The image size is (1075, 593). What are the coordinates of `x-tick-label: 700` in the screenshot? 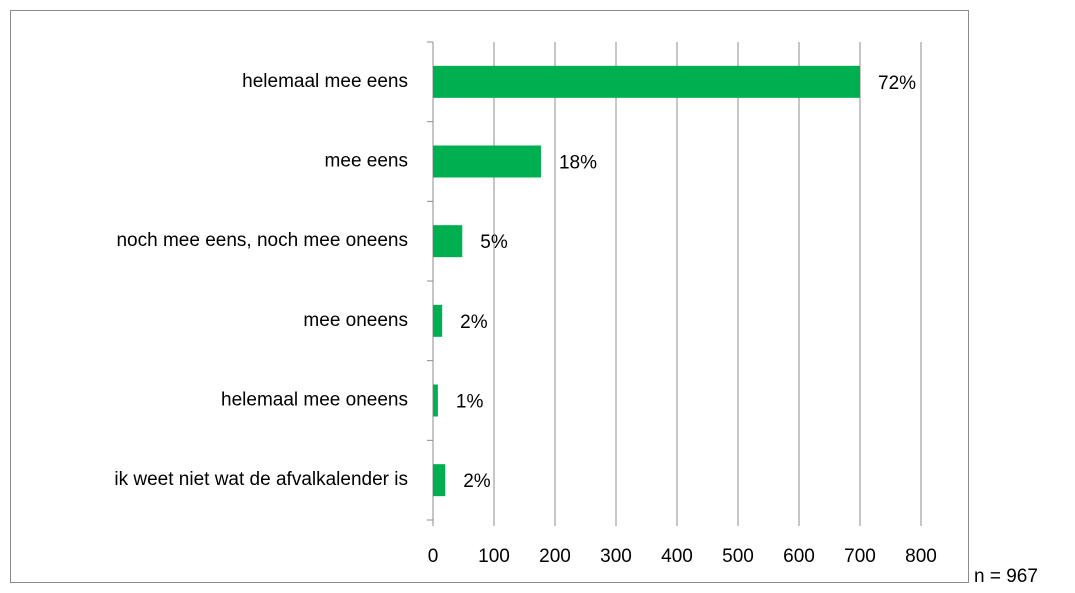 It's located at (860, 556).